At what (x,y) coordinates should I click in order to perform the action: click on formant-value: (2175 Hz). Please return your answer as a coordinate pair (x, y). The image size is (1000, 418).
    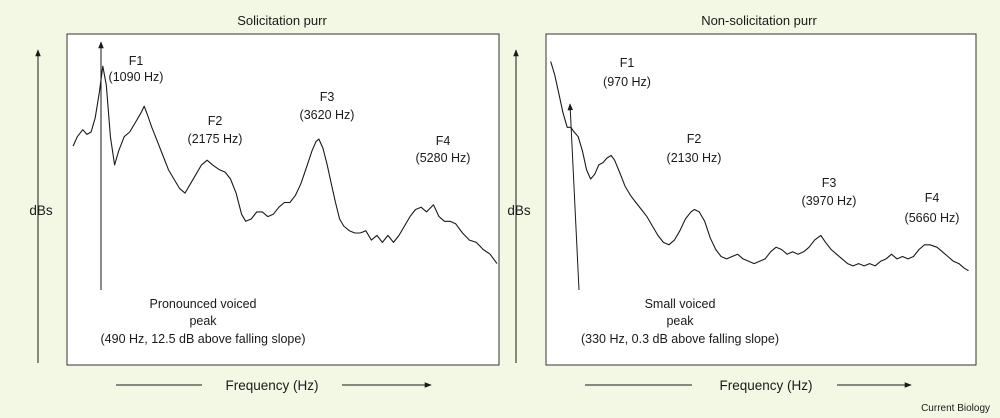
    Looking at the image, I should click on (215, 139).